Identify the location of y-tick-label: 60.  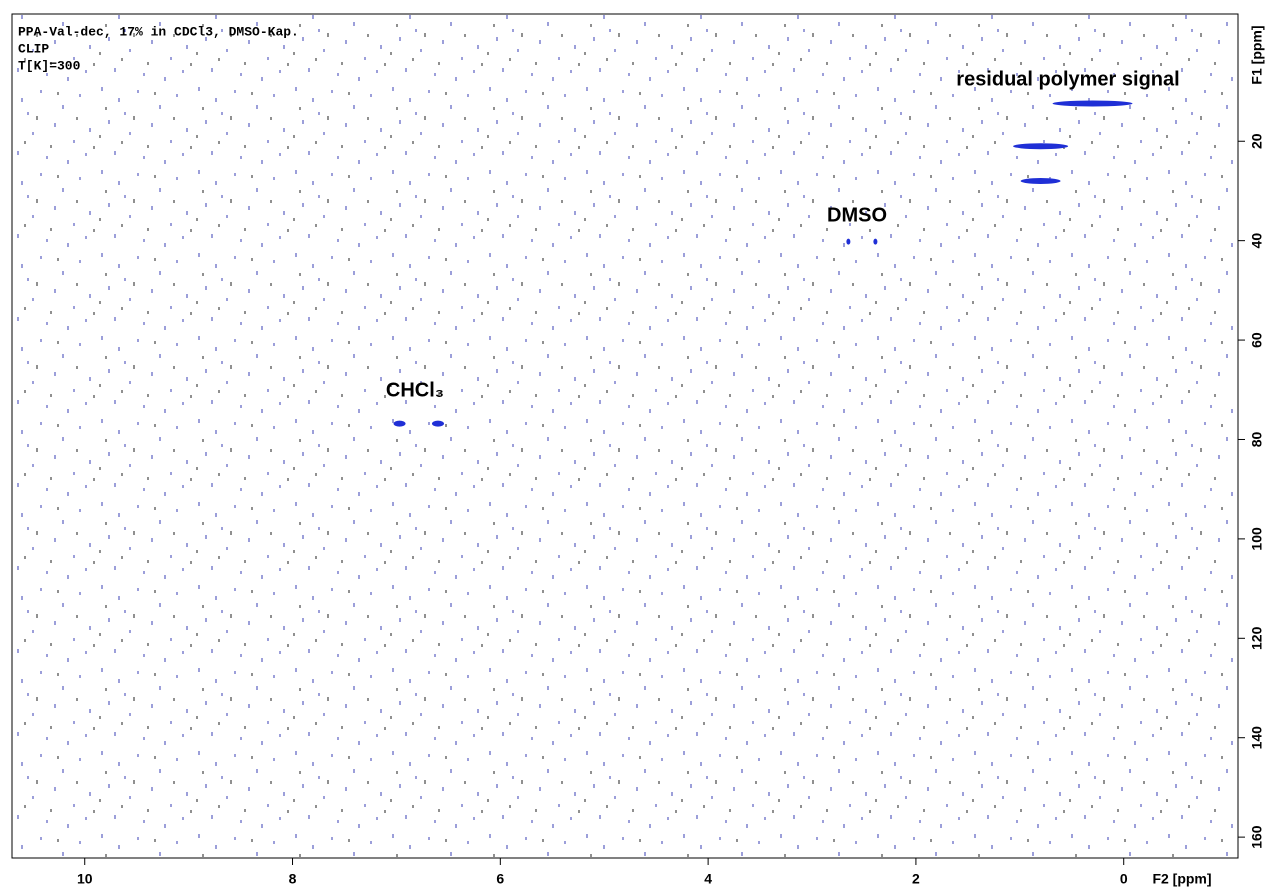
(1257, 340).